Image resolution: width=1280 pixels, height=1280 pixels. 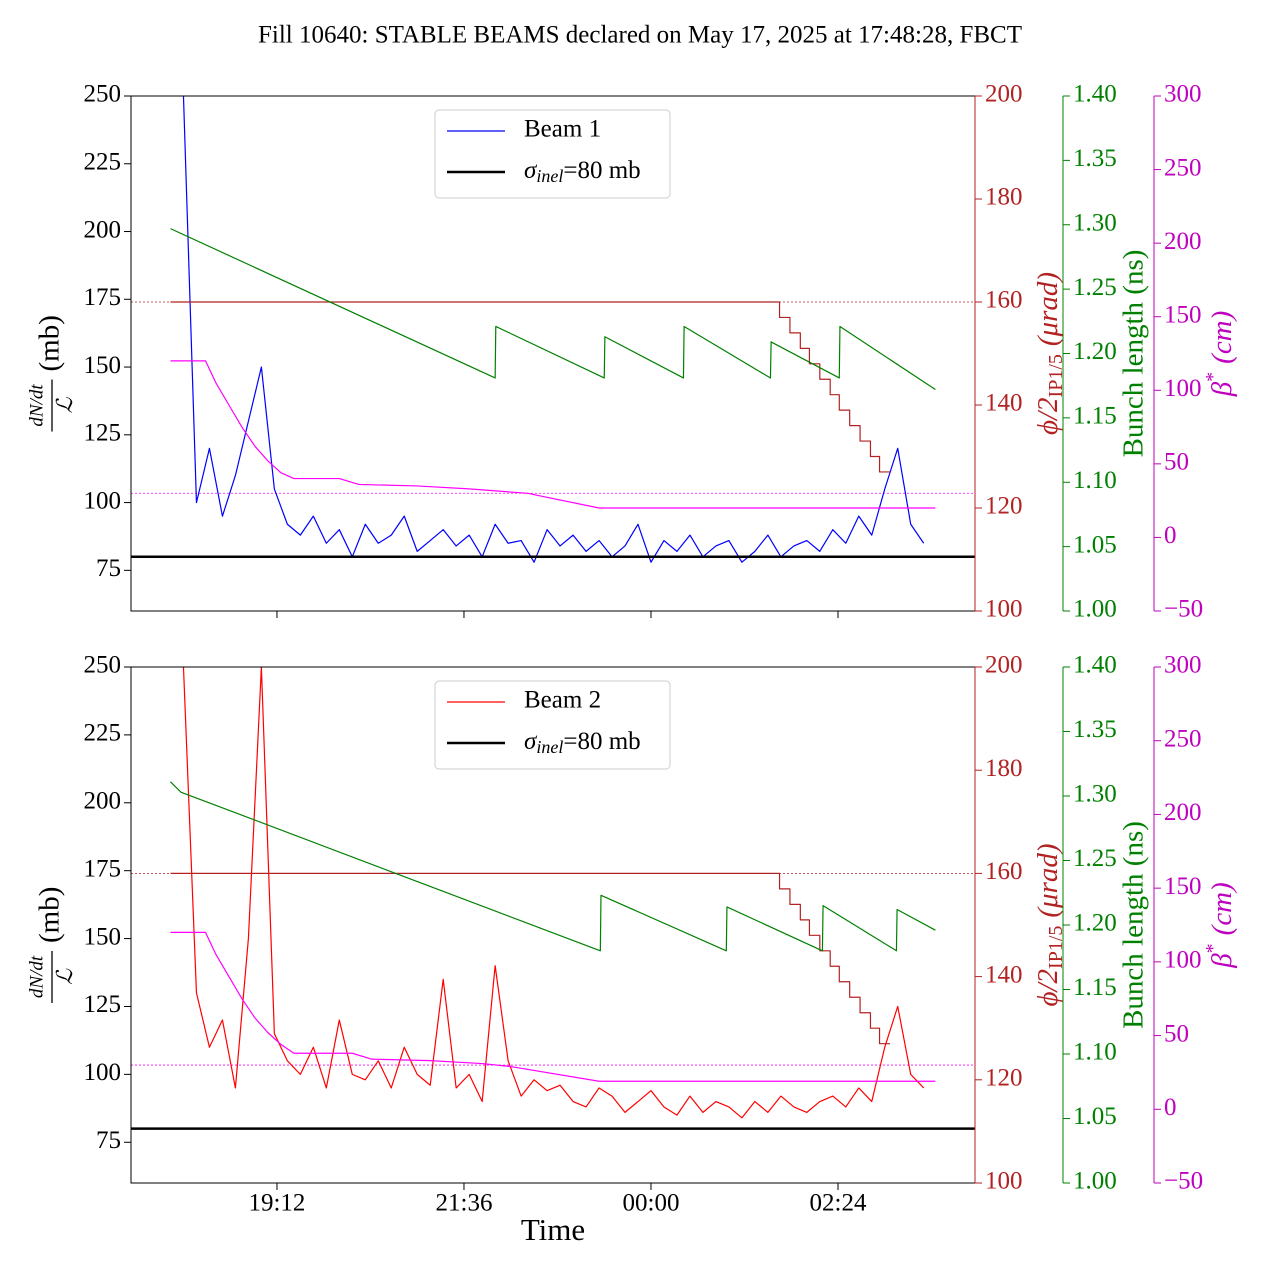 I want to click on y-tick-label: 120, so click(x=1004, y=506).